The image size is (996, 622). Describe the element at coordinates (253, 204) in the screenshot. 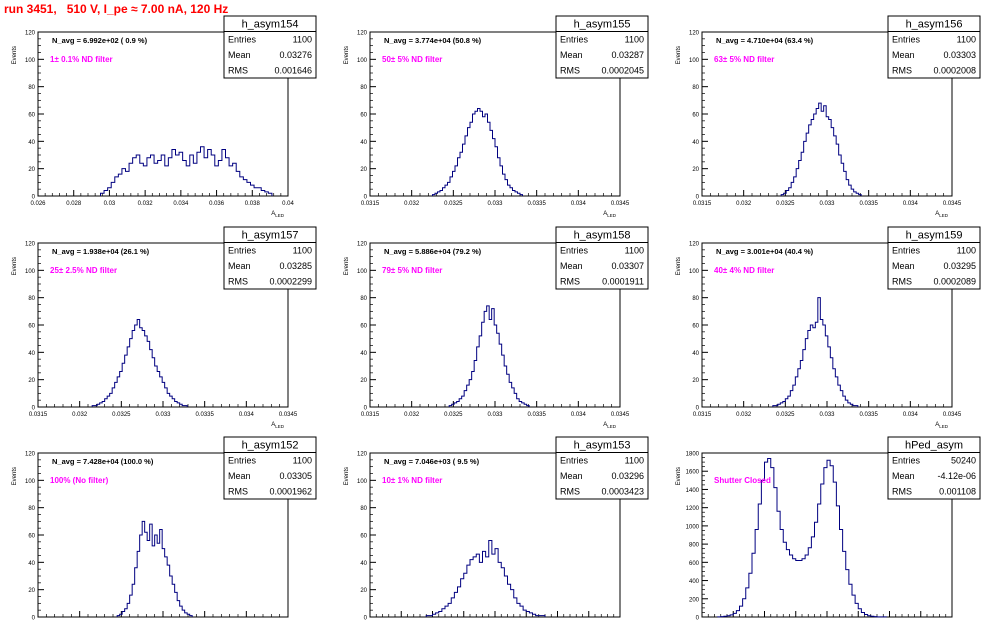

I see `x-tick-label: 0.038` at that location.